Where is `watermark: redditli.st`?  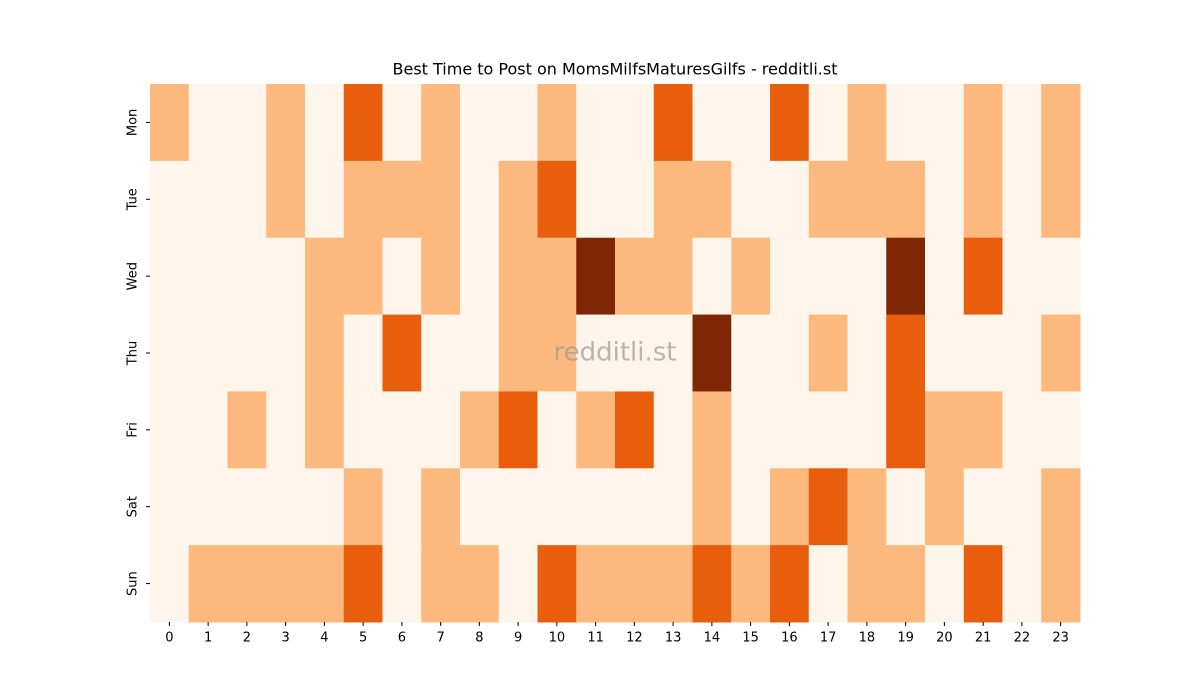
watermark: redditli.st is located at coordinates (615, 353).